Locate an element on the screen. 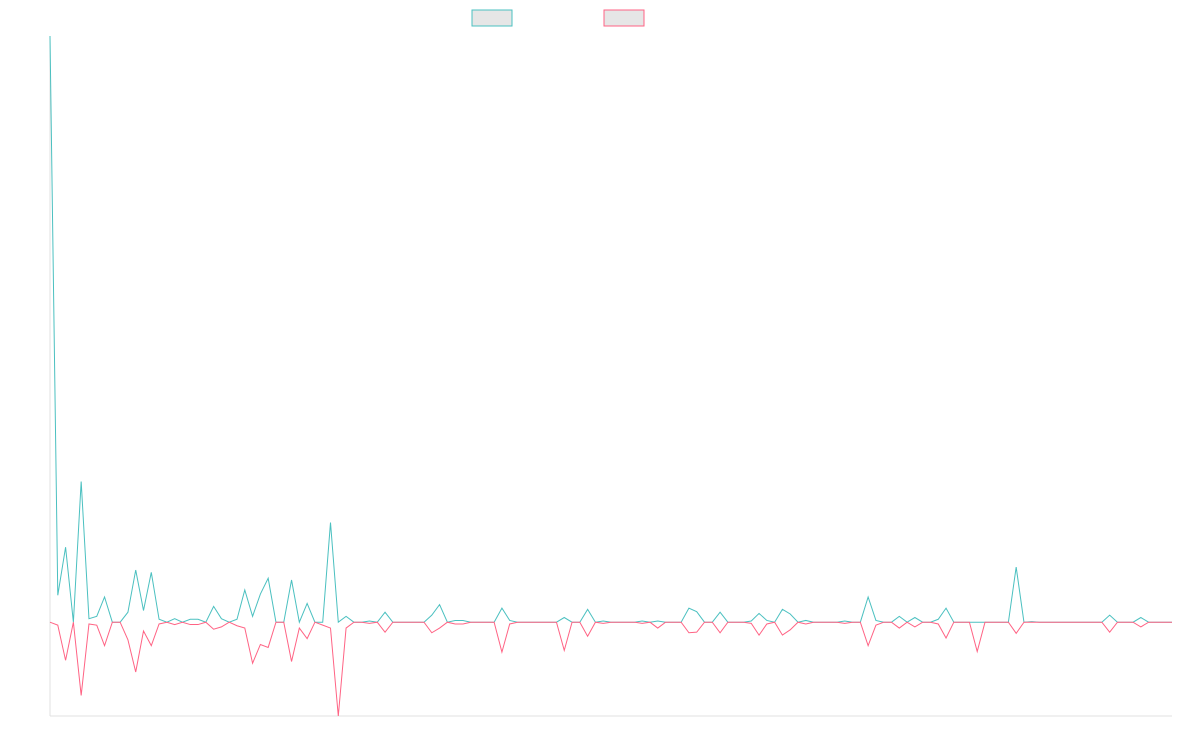 The height and width of the screenshot is (750, 1200). line-series is located at coordinates (610, 669).